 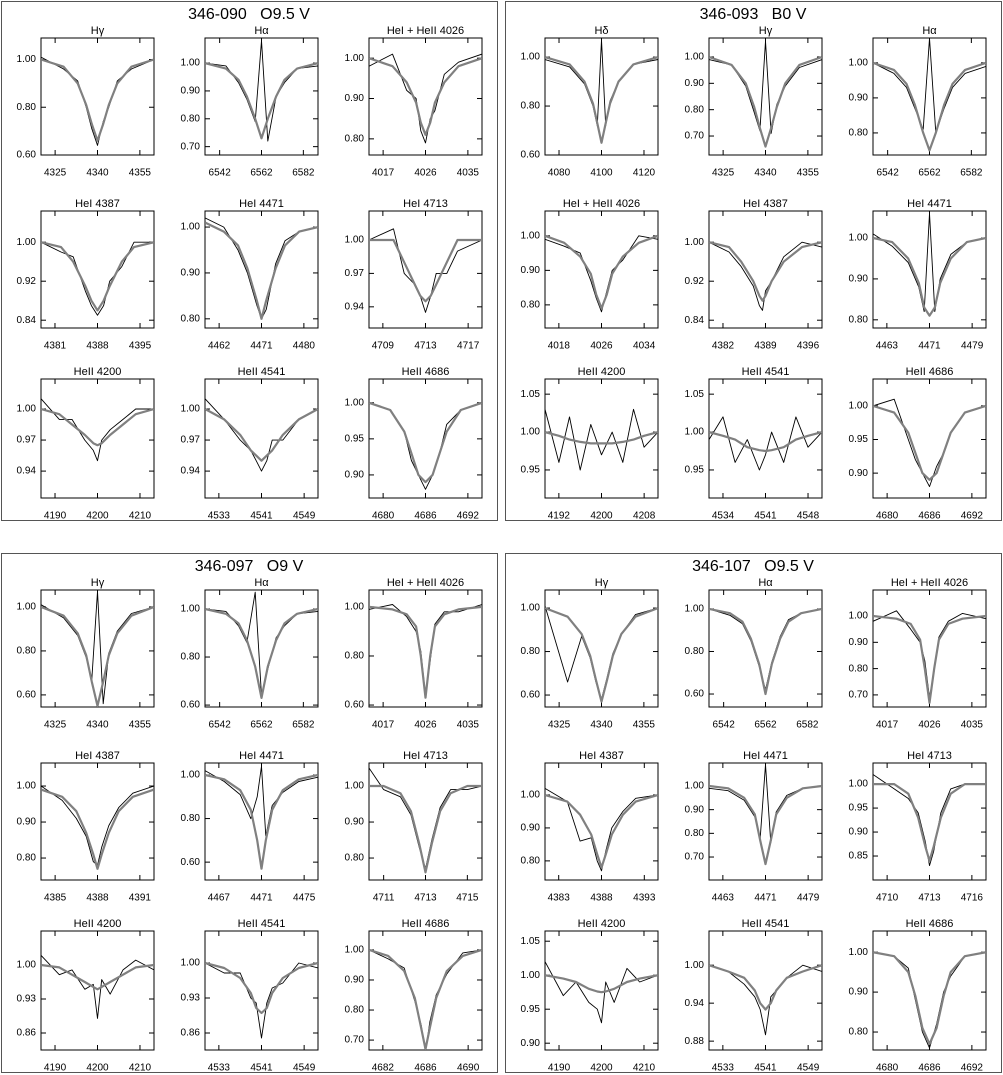 I want to click on x-tick-label: 4533, so click(x=219, y=516).